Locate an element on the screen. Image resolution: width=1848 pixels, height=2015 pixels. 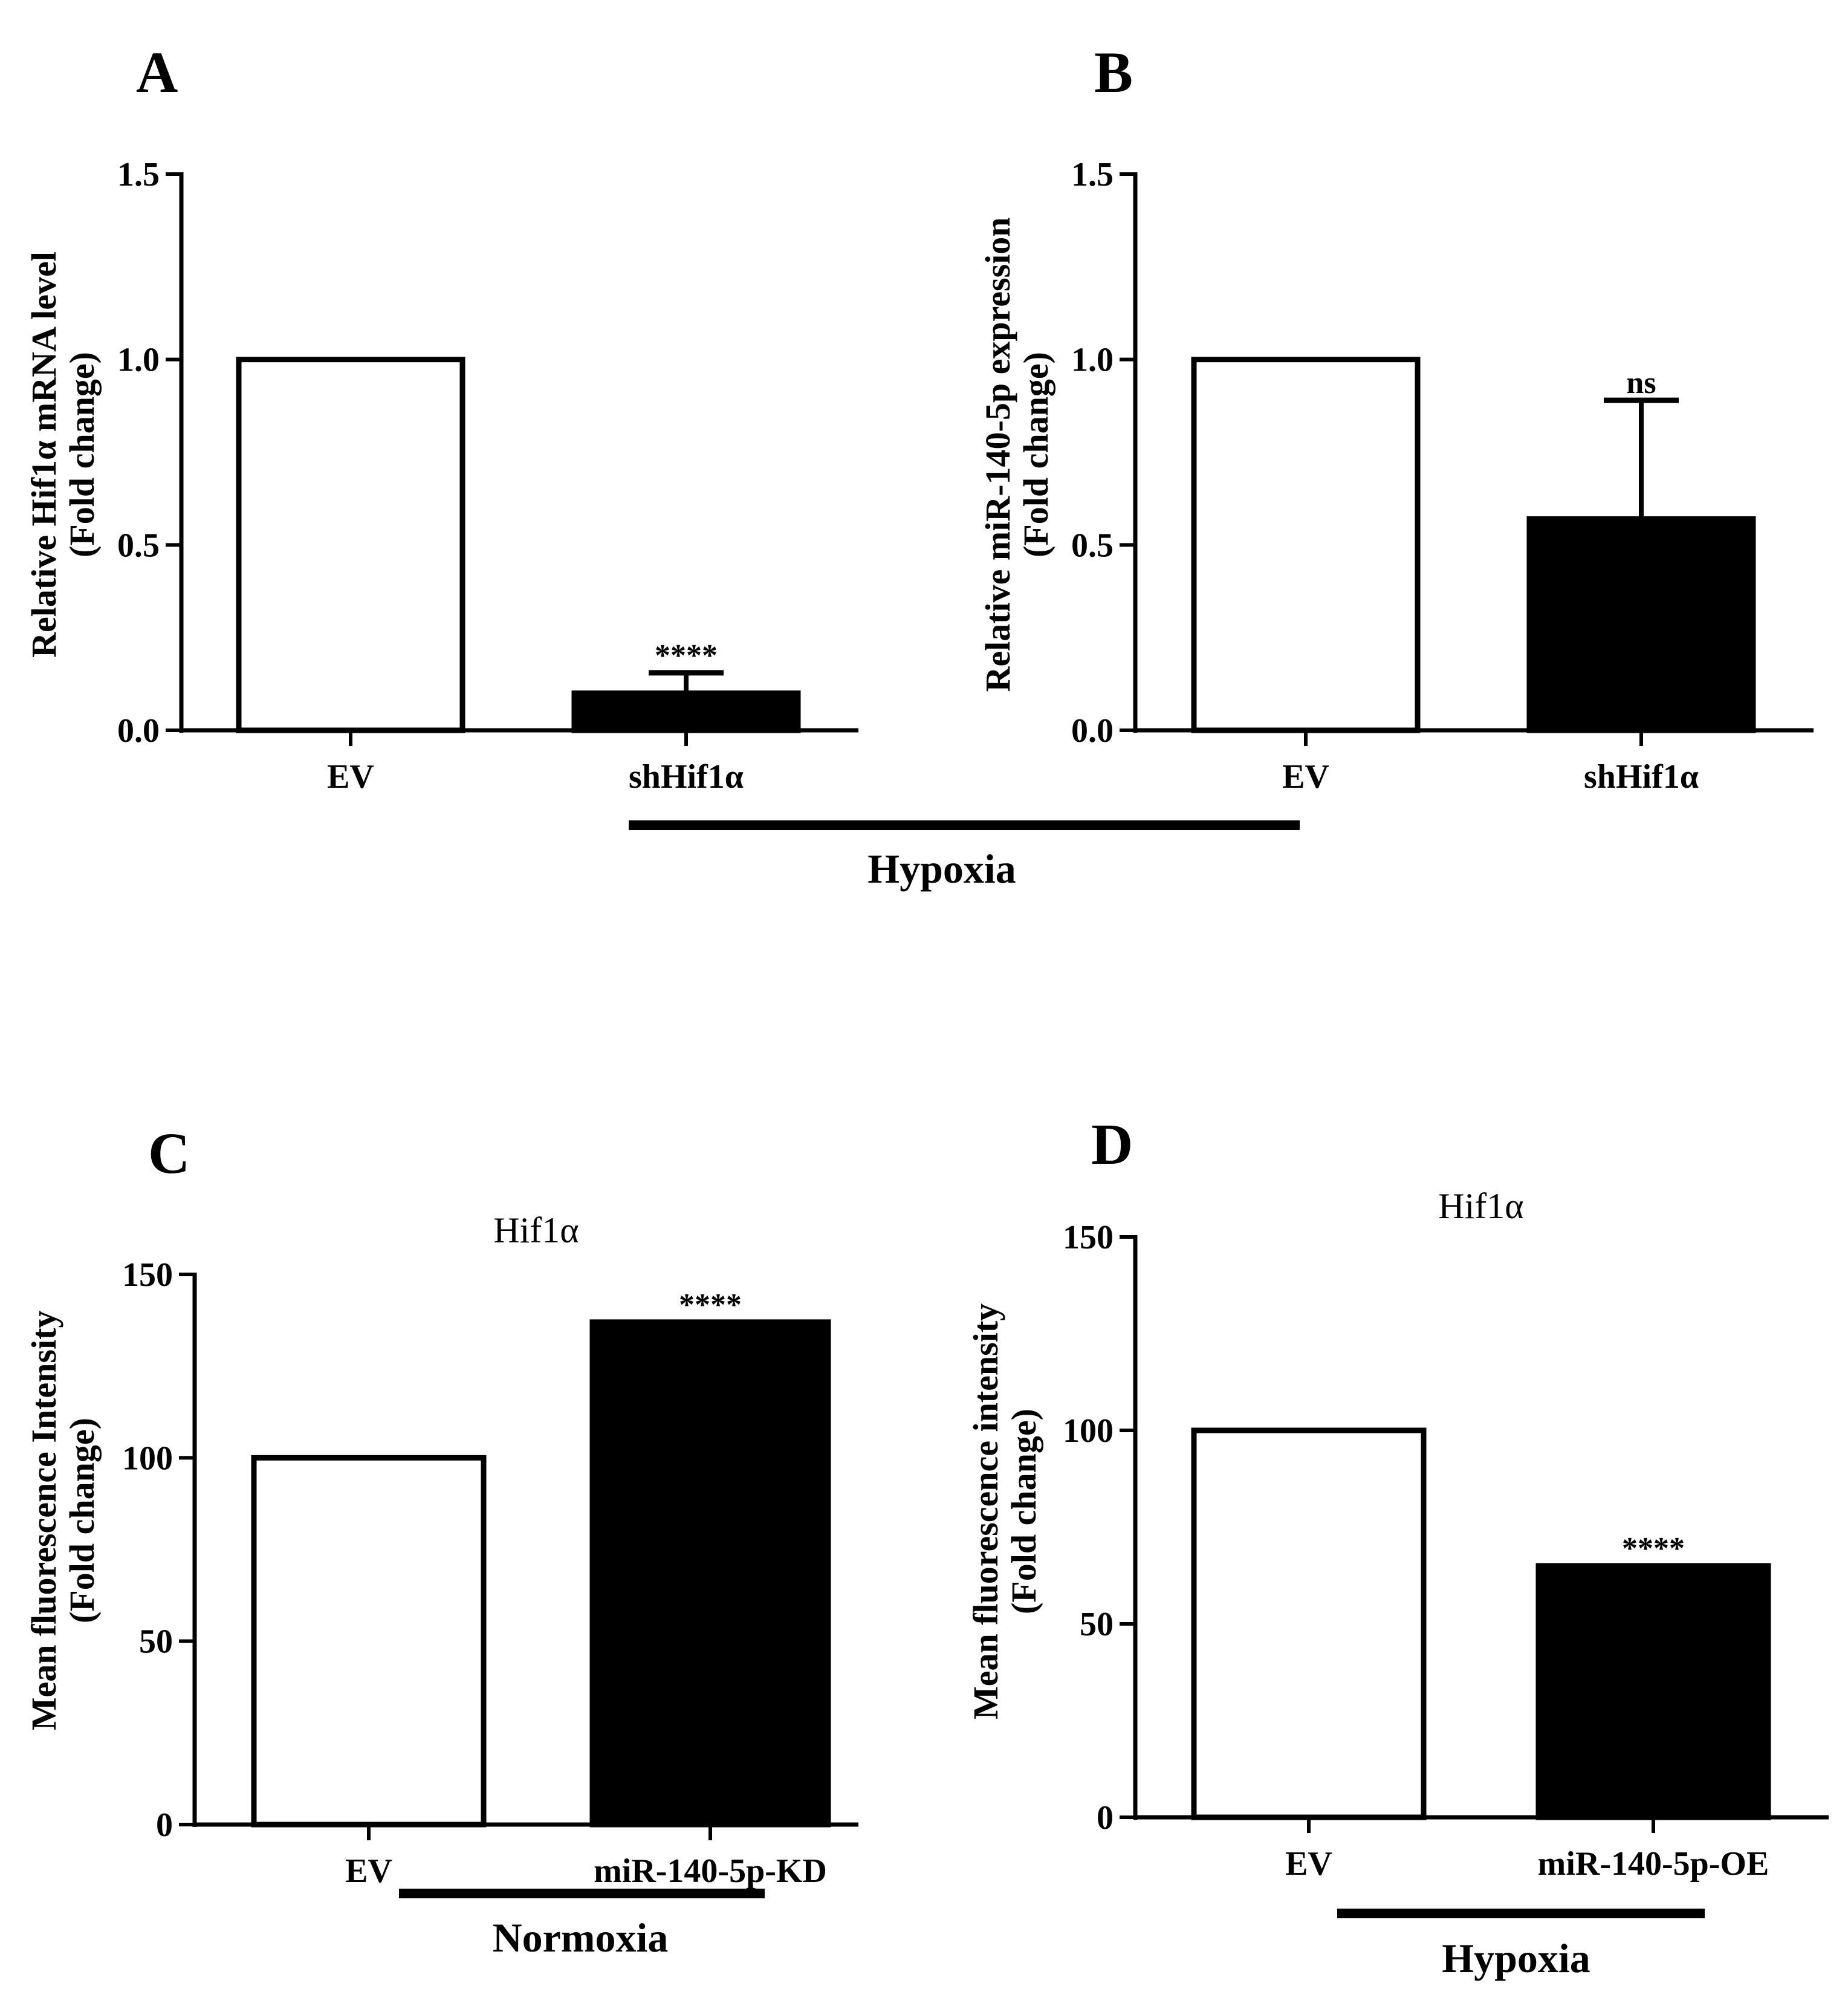
panel-a-significance-label: **** is located at coordinates (686, 655).